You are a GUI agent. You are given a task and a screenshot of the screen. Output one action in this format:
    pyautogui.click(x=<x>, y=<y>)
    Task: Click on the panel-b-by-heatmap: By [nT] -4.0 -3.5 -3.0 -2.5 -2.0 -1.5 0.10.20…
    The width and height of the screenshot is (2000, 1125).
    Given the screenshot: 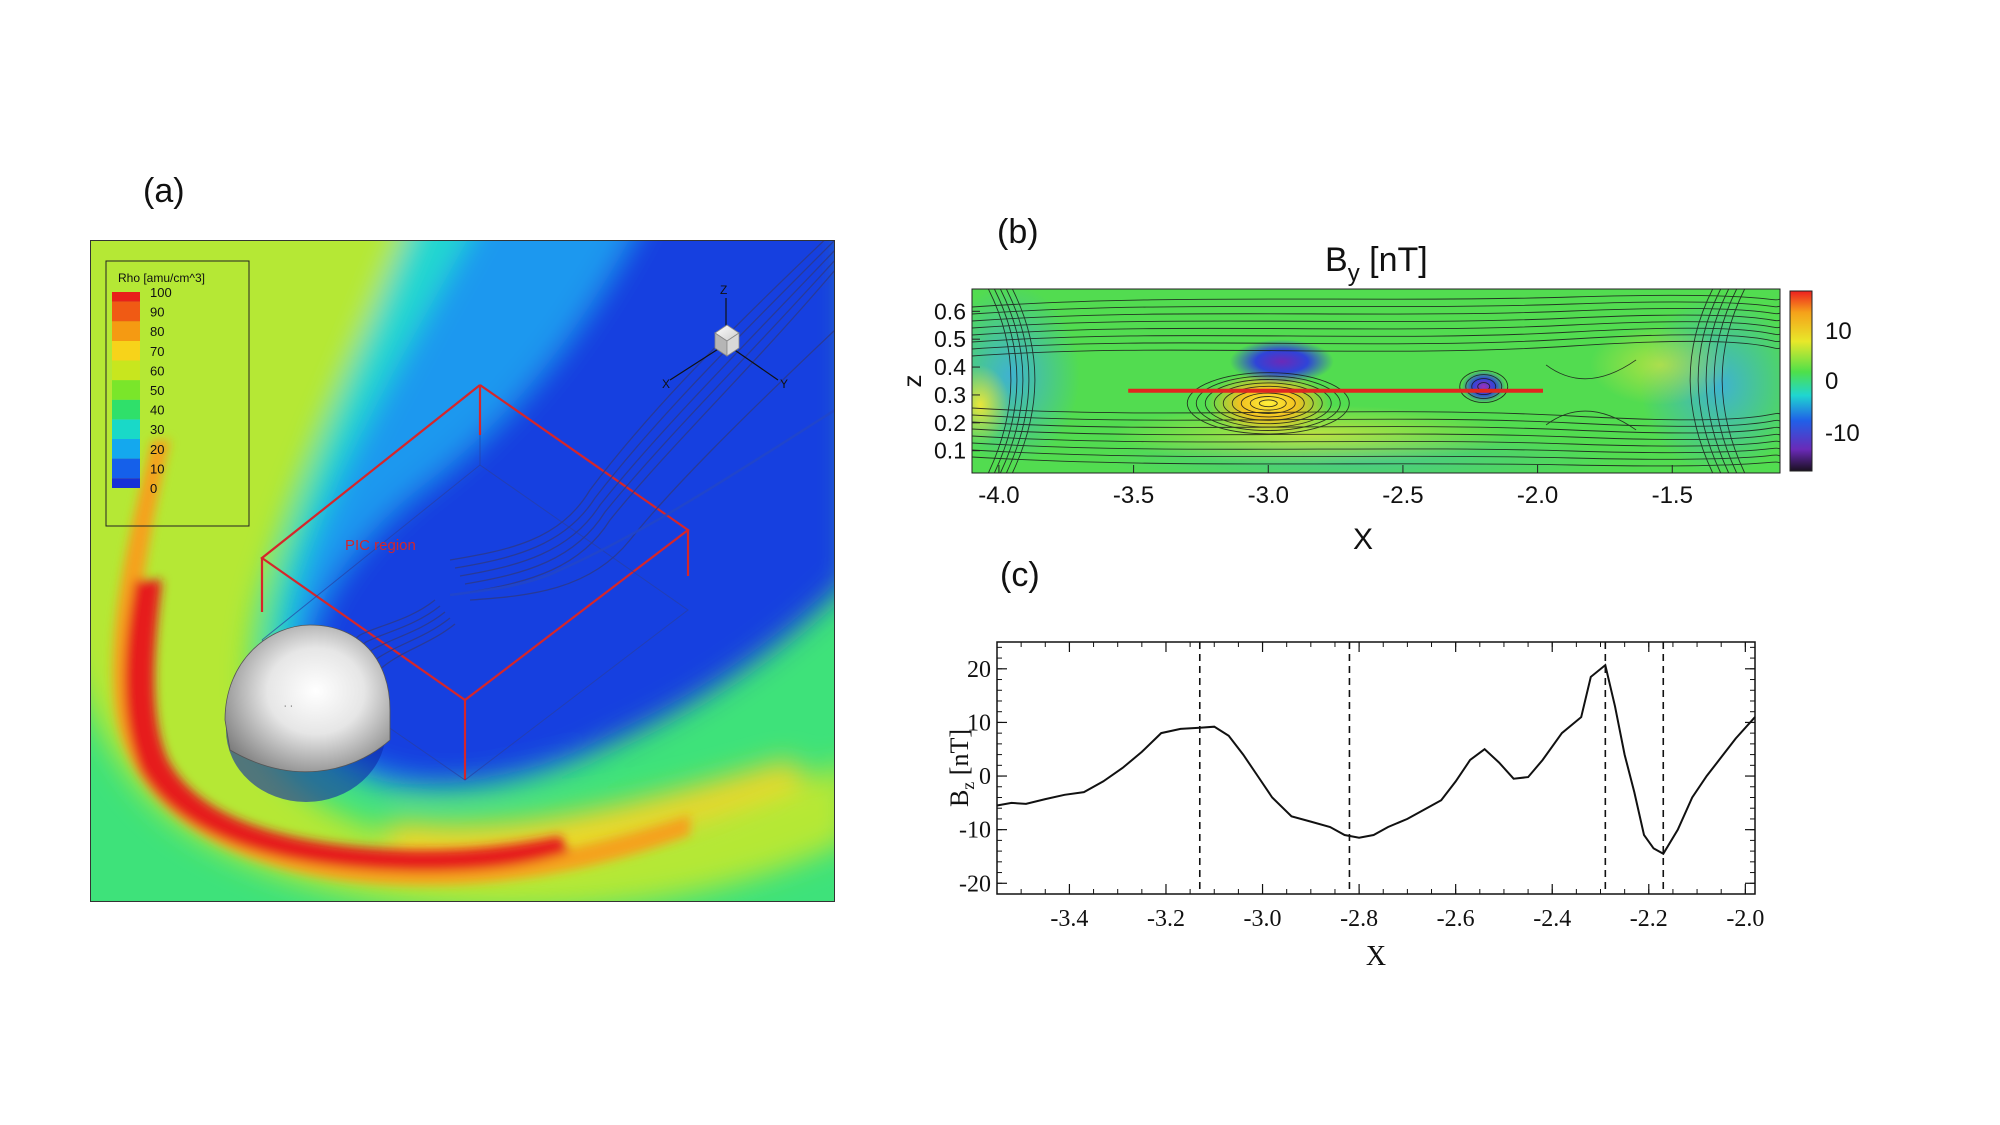 What is the action you would take?
    pyautogui.click(x=1378, y=398)
    